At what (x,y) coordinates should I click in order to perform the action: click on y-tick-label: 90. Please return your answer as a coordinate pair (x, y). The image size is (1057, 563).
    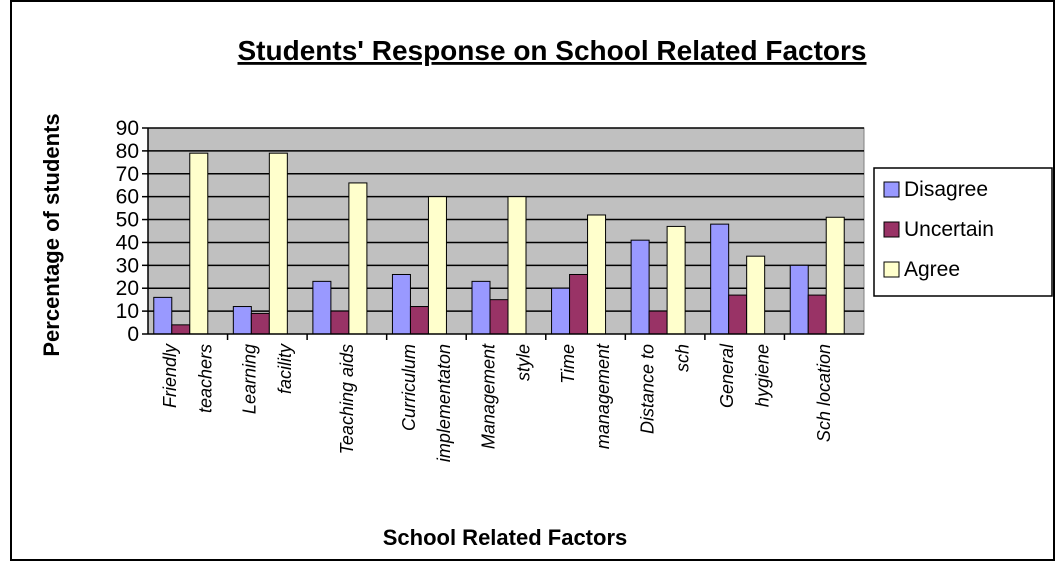
    Looking at the image, I should click on (127, 128).